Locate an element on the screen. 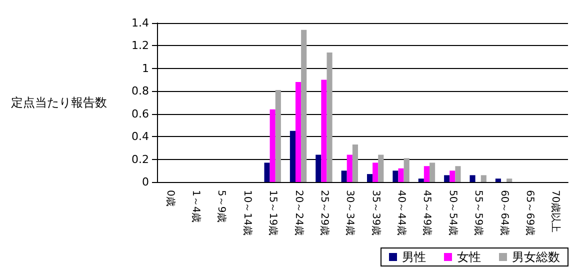 This screenshot has width=582, height=276. x-tick-label: 1～4歳 is located at coordinates (196, 206).